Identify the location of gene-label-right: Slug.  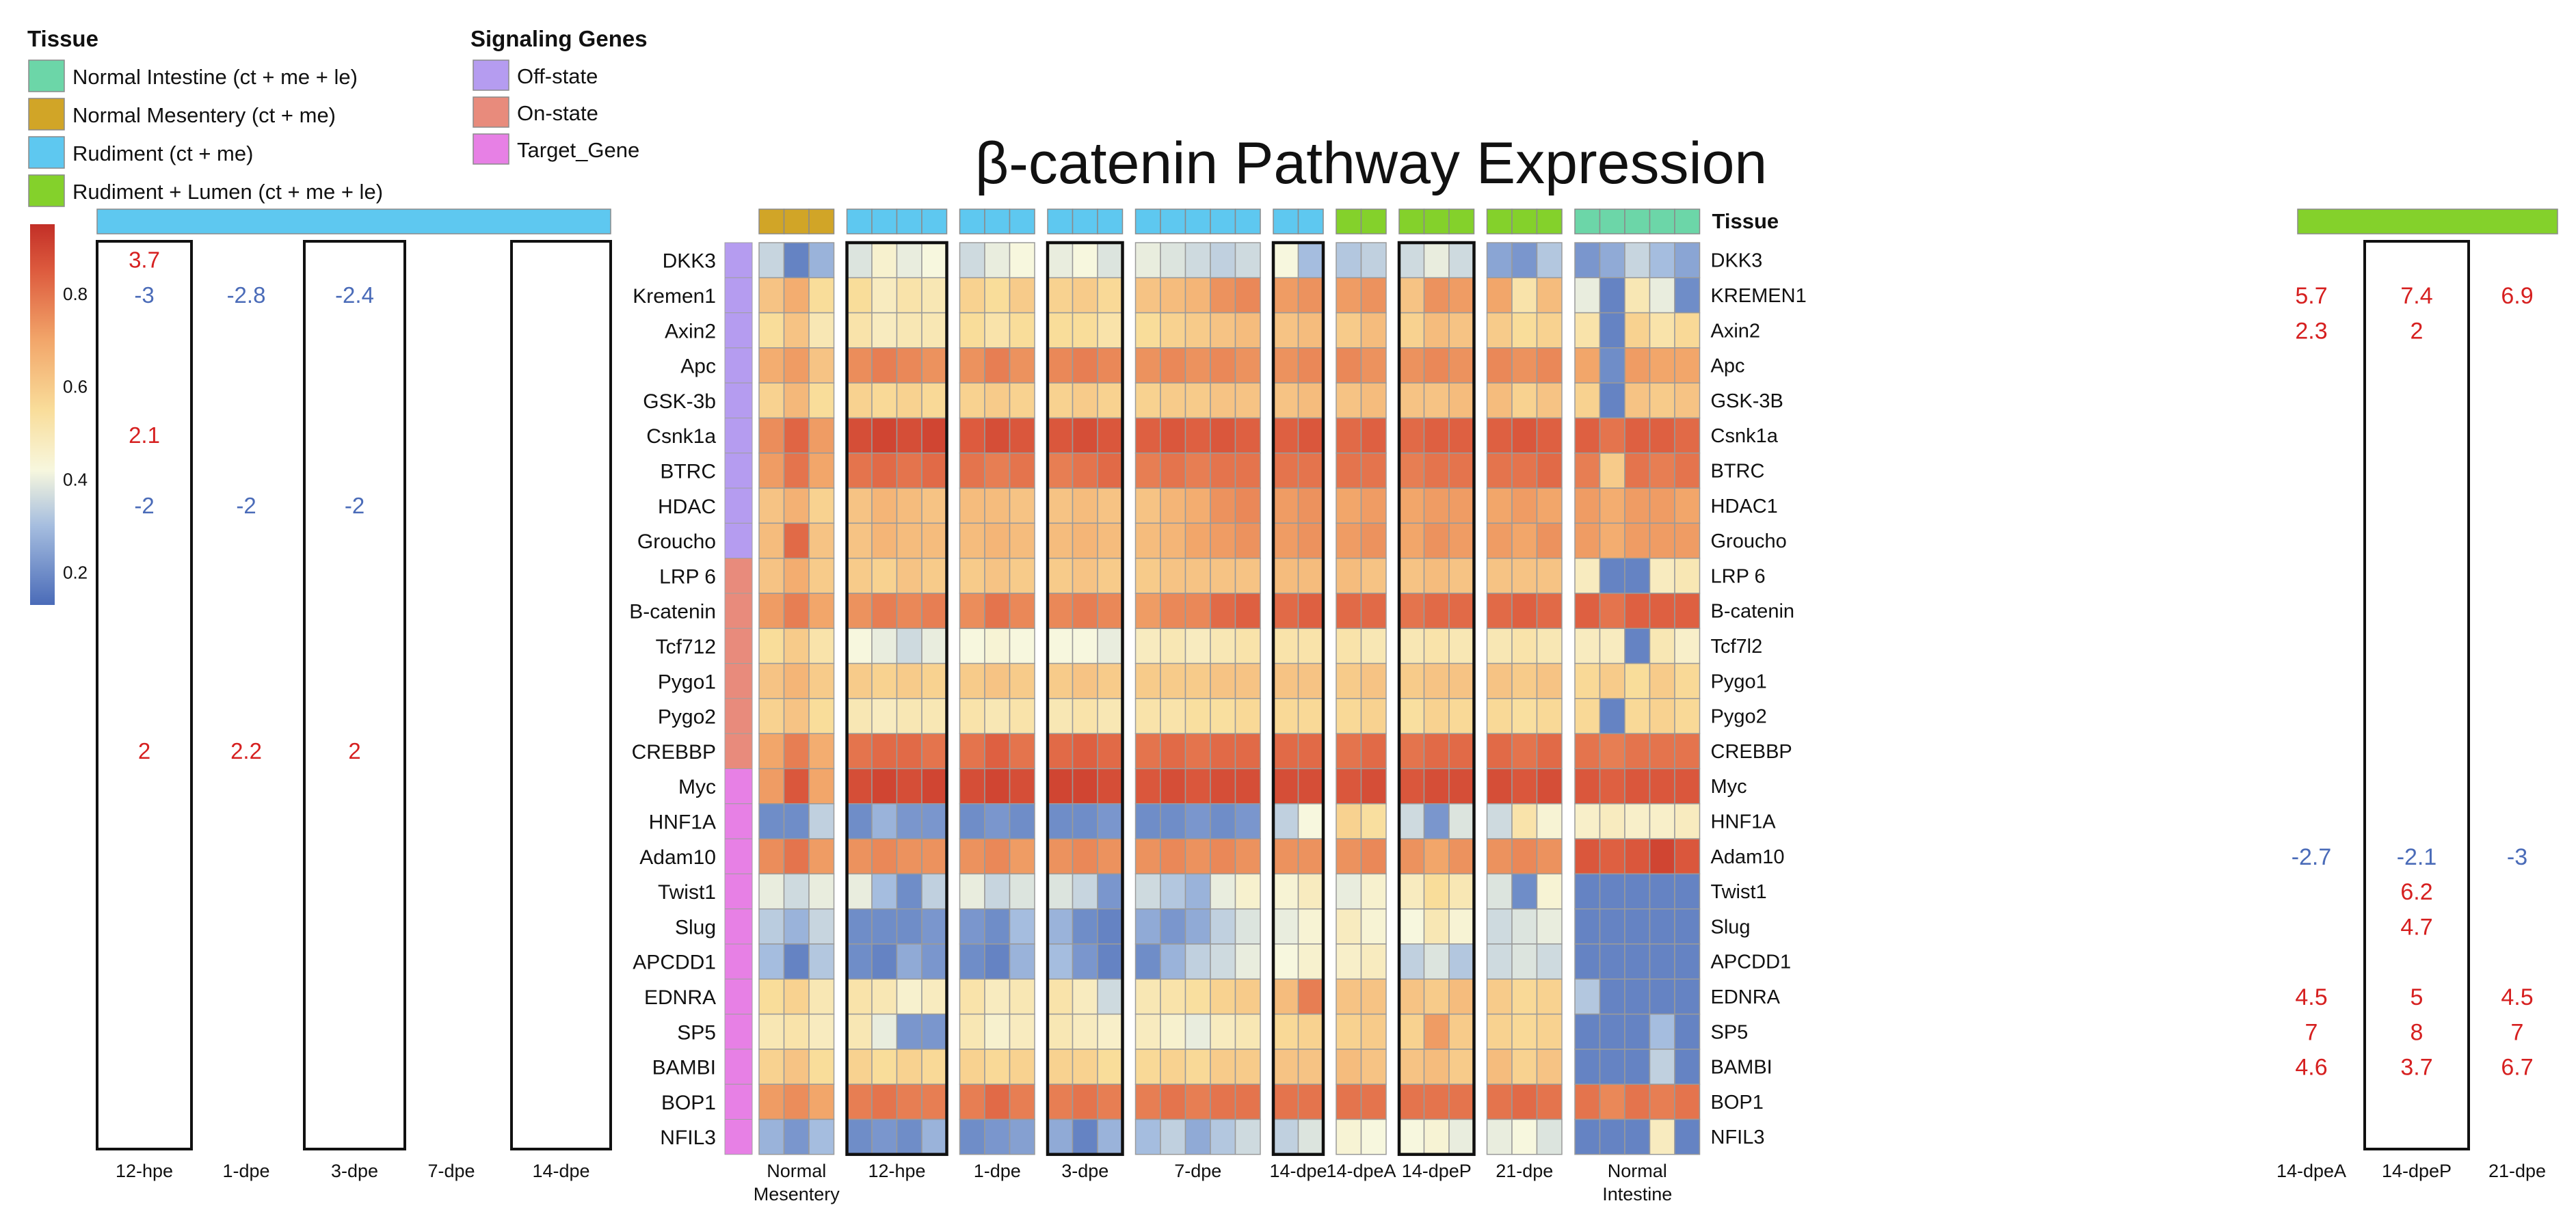
(1731, 927).